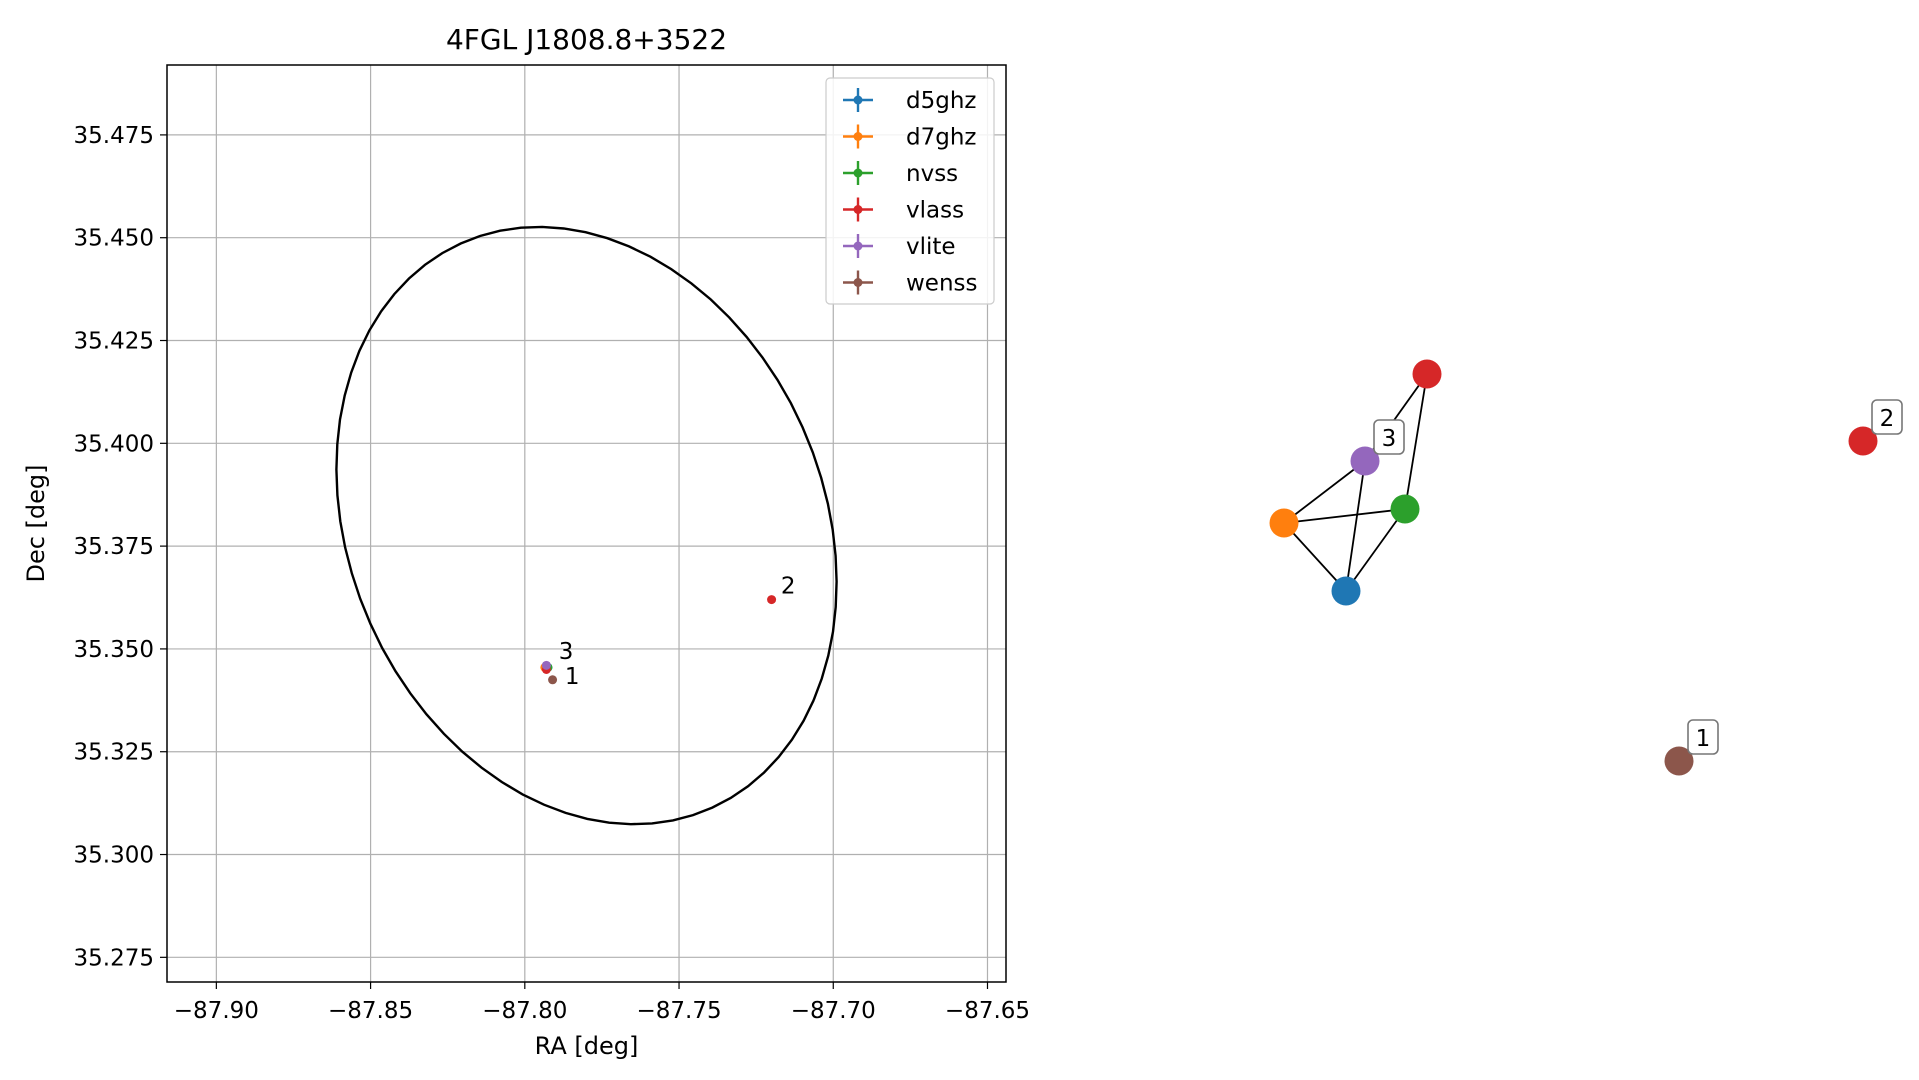  What do you see at coordinates (566, 652) in the screenshot?
I see `annotation-3: 3` at bounding box center [566, 652].